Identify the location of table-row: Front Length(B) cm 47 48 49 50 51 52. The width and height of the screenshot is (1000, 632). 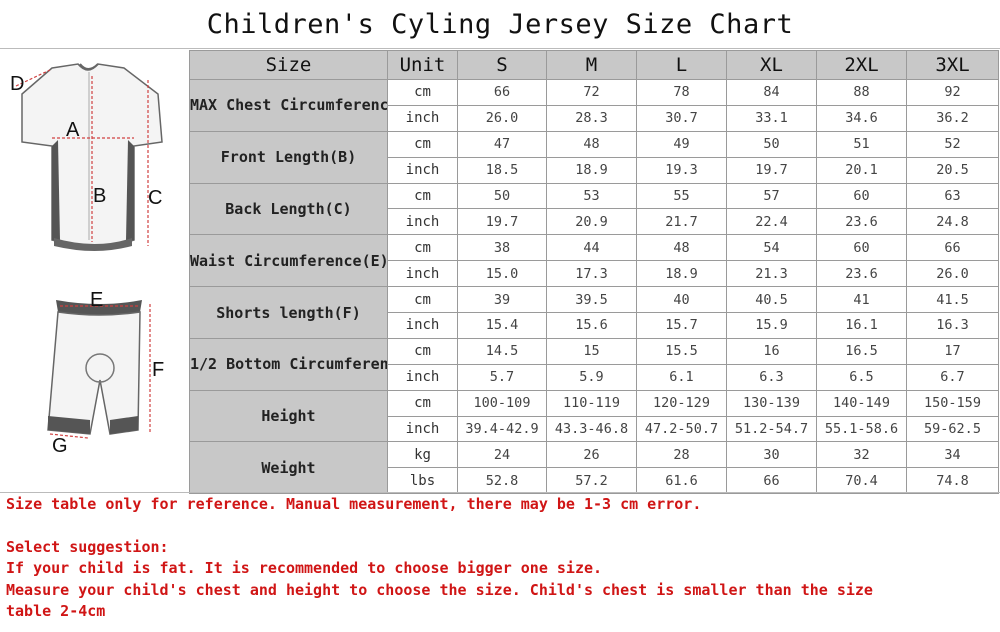
(594, 157).